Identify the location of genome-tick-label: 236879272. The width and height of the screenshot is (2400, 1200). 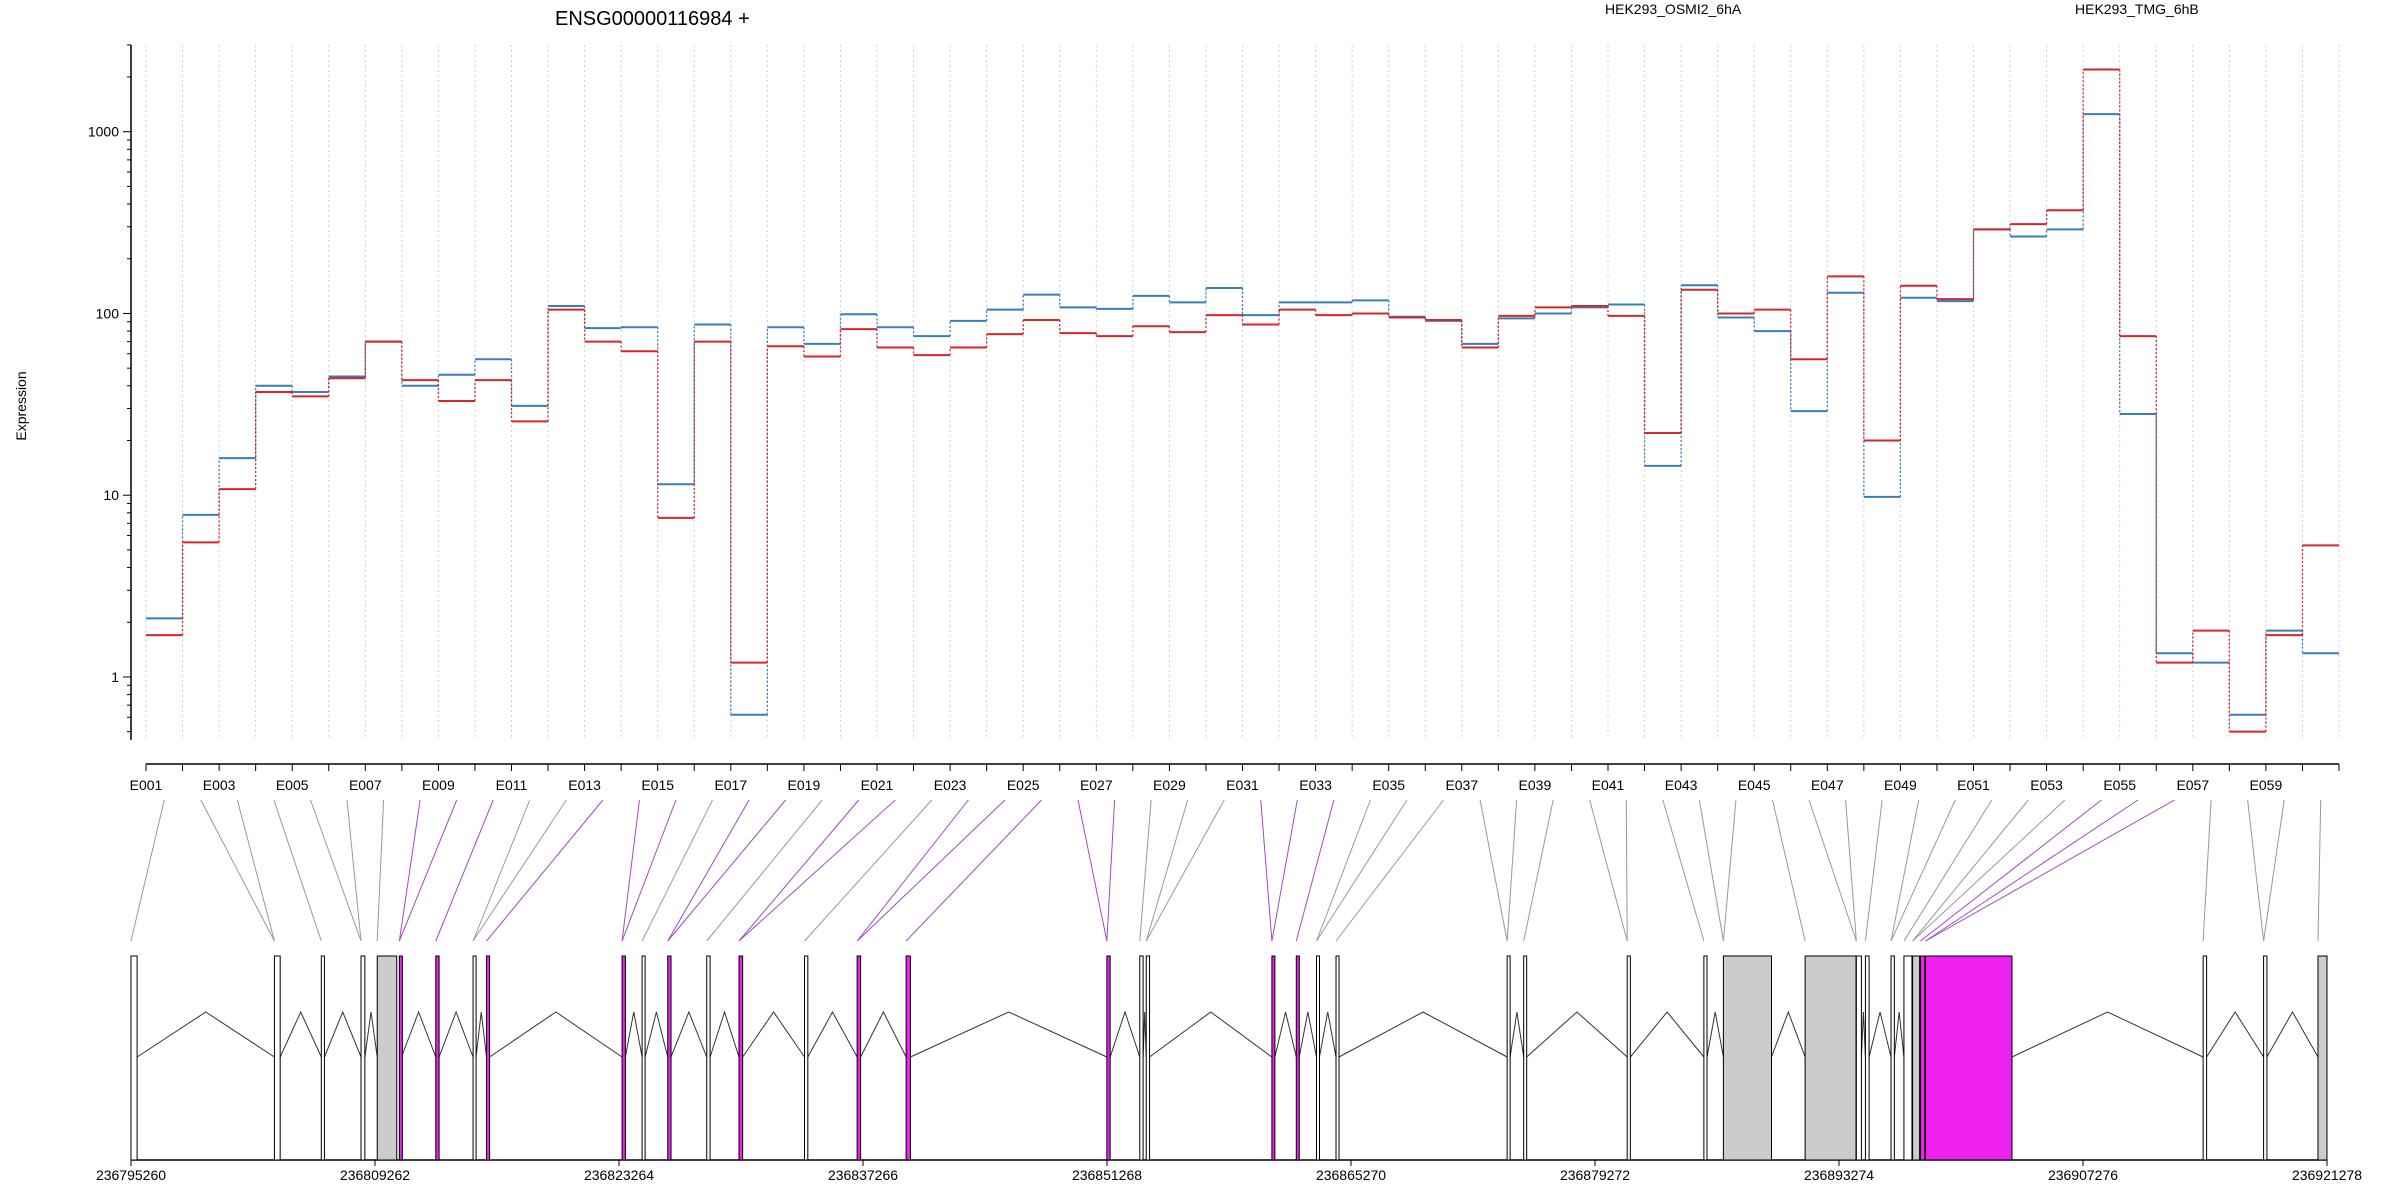
(1595, 1175).